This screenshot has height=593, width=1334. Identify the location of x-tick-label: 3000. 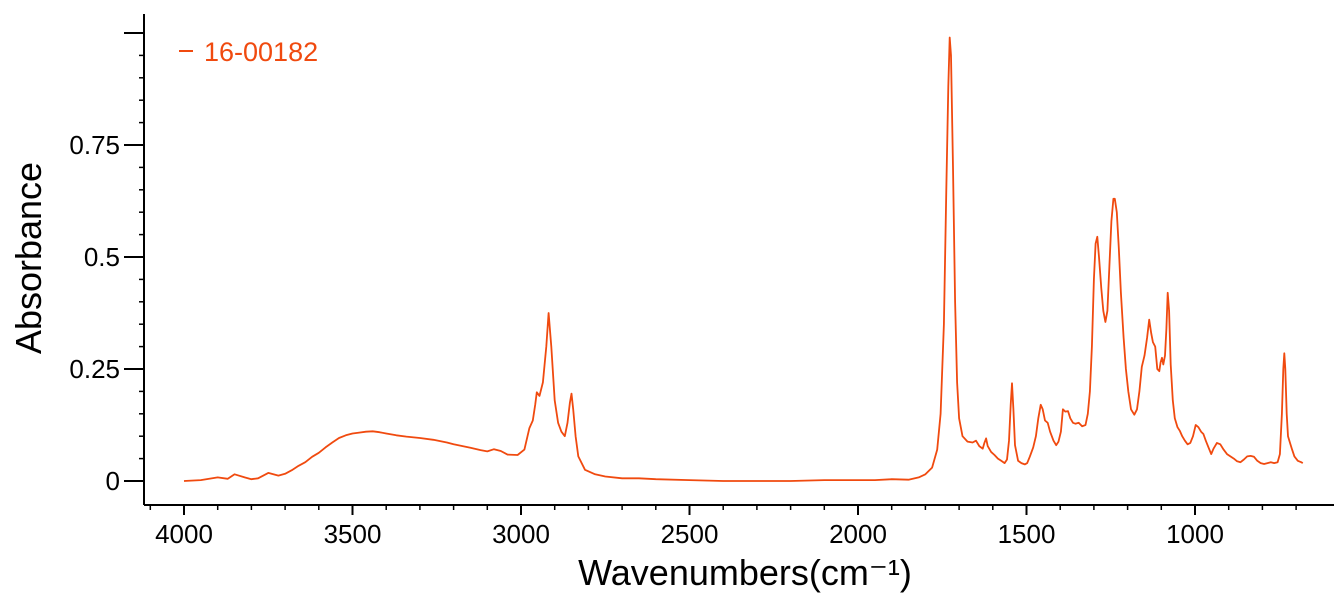
(521, 534).